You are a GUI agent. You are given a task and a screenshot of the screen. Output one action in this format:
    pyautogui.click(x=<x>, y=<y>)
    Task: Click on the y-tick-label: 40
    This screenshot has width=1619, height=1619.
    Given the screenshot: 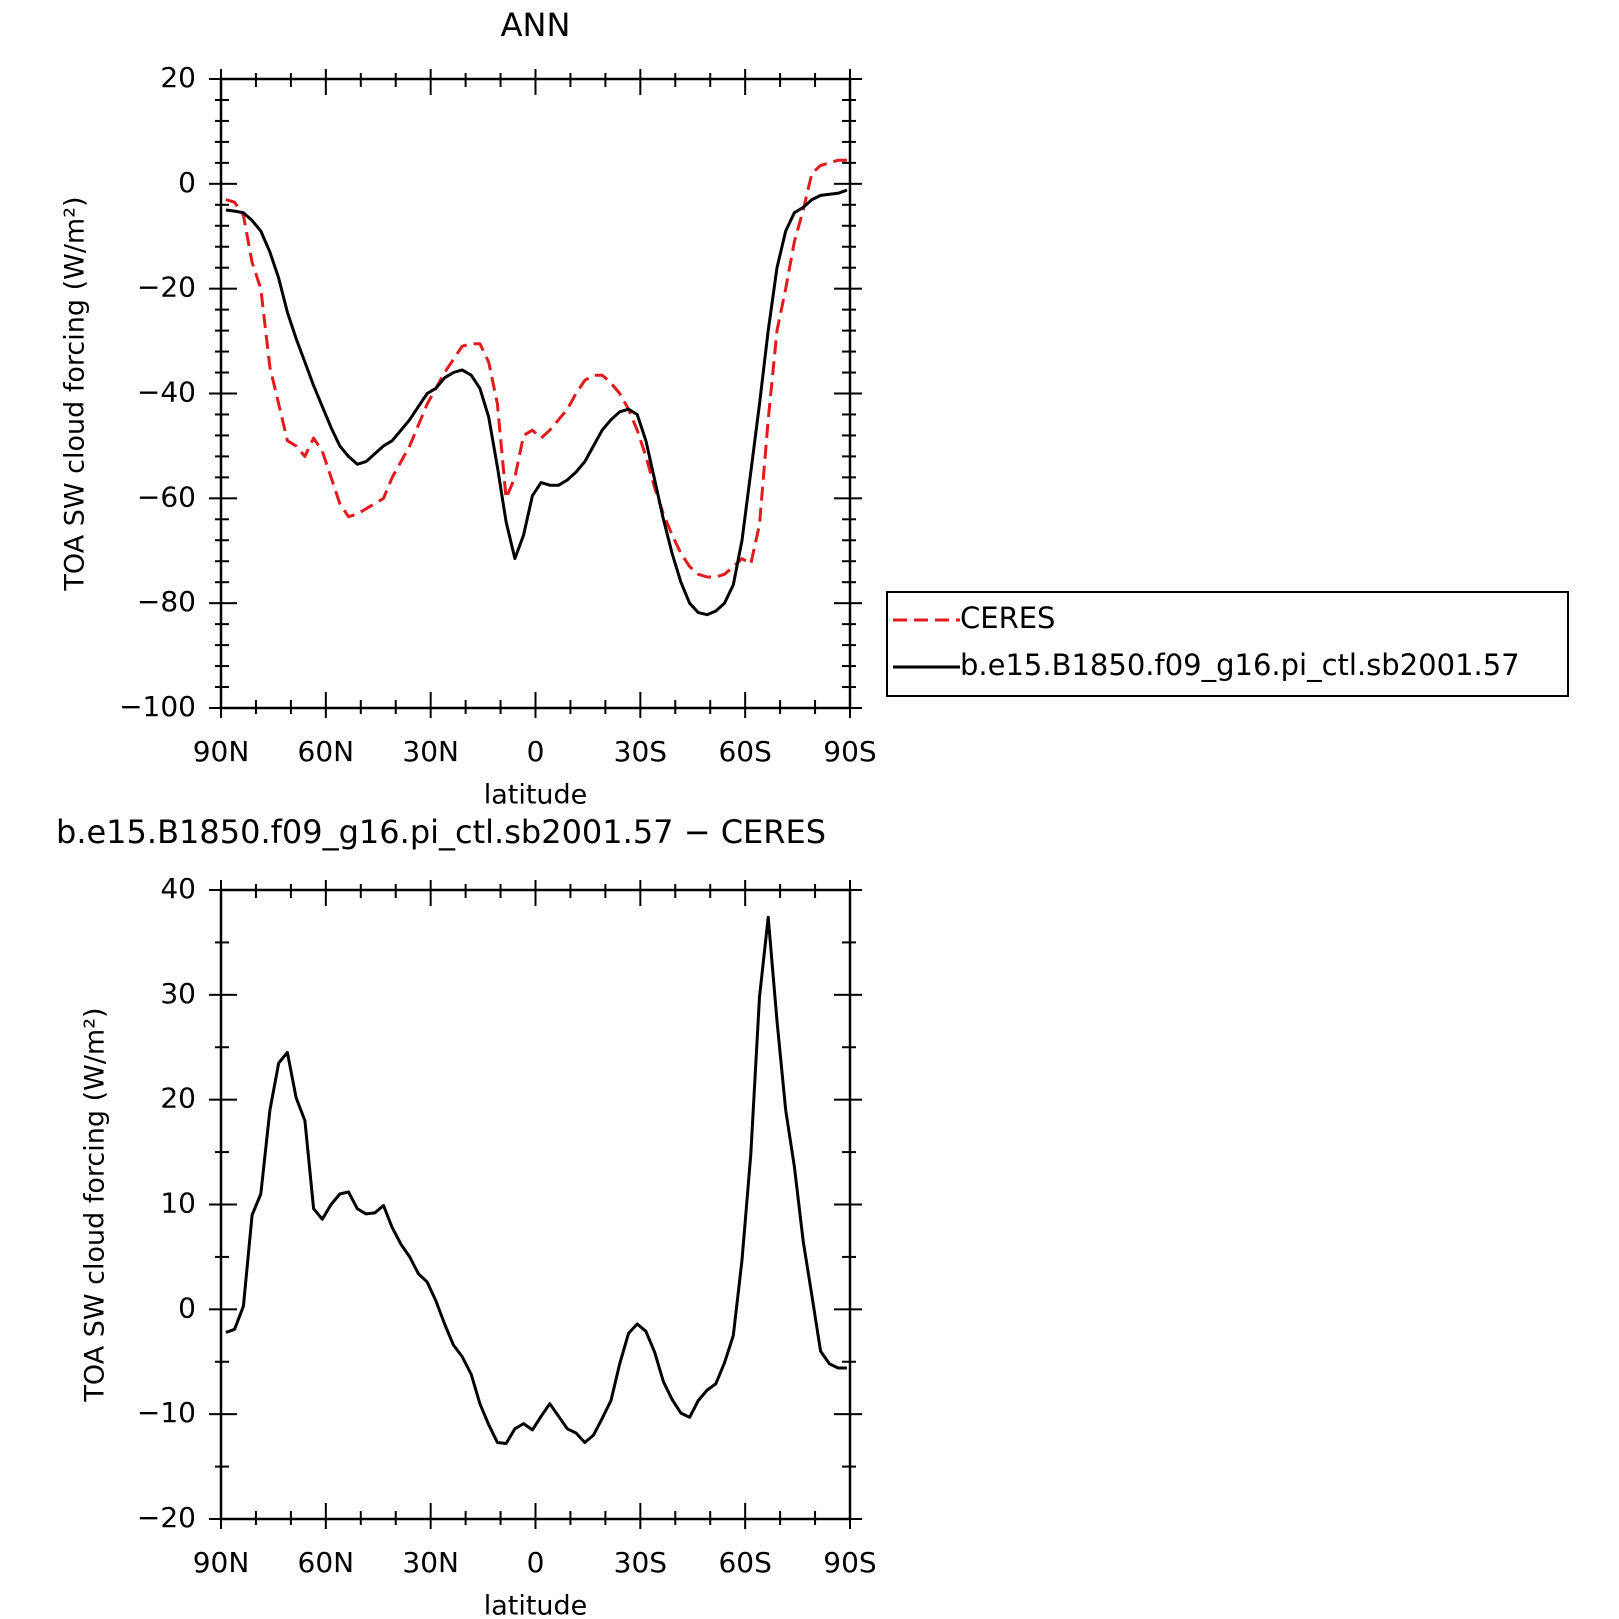 What is the action you would take?
    pyautogui.click(x=178, y=888)
    